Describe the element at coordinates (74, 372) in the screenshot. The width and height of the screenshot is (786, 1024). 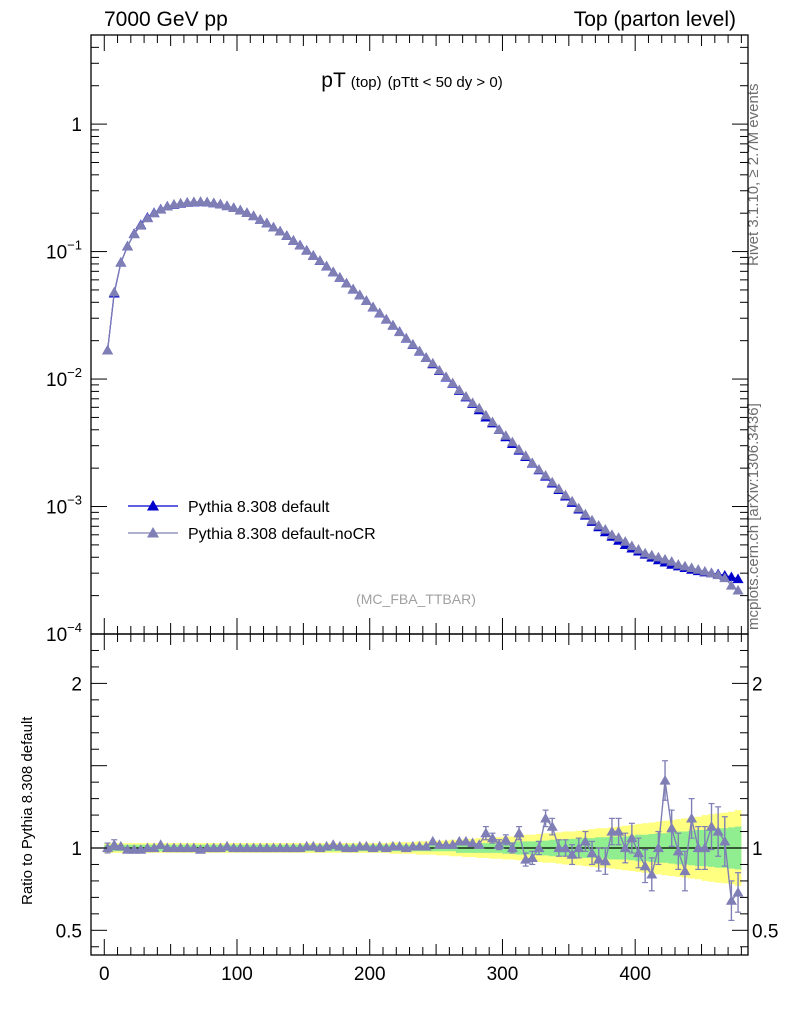
I see `main-y-tick-label-exp: −2` at that location.